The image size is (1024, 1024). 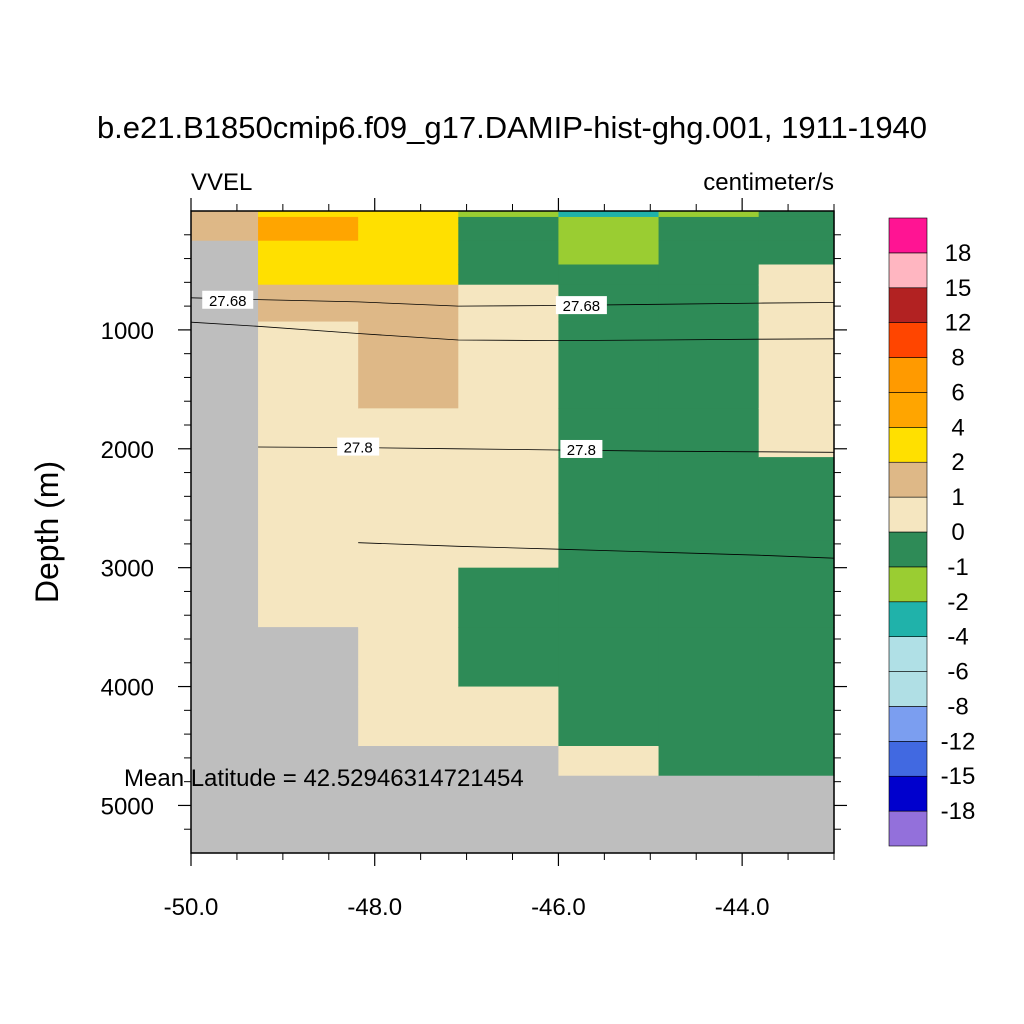 What do you see at coordinates (127, 331) in the screenshot?
I see `y-tick-label: 1000` at bounding box center [127, 331].